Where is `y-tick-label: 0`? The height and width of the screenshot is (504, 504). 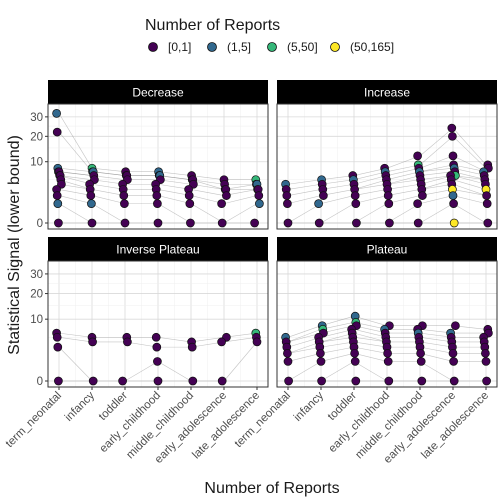 y-tick-label: 0 is located at coordinates (40, 382).